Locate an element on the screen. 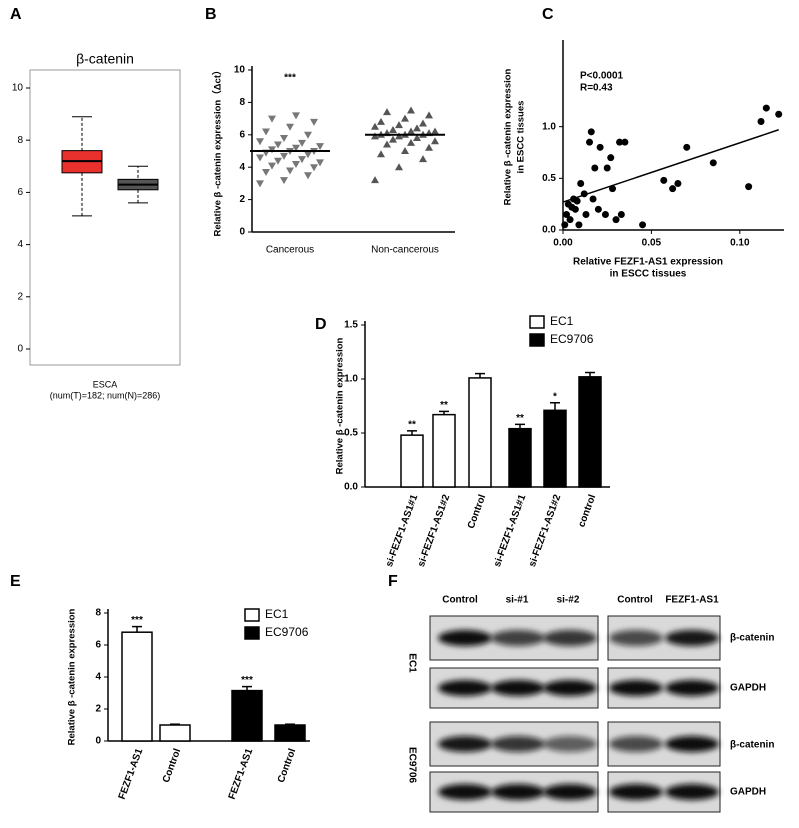  panel-letter: C is located at coordinates (548, 14).